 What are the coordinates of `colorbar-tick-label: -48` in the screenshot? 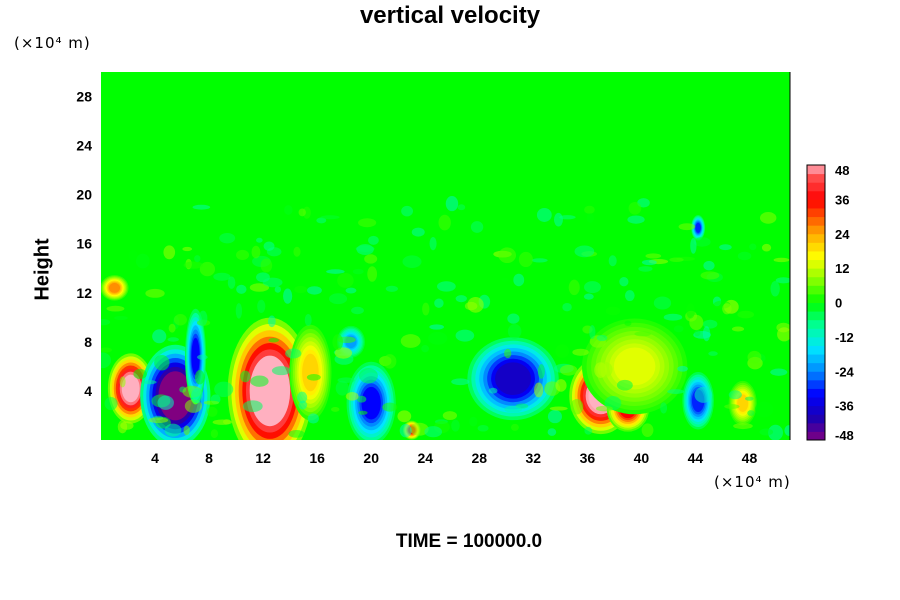 It's located at (844, 435).